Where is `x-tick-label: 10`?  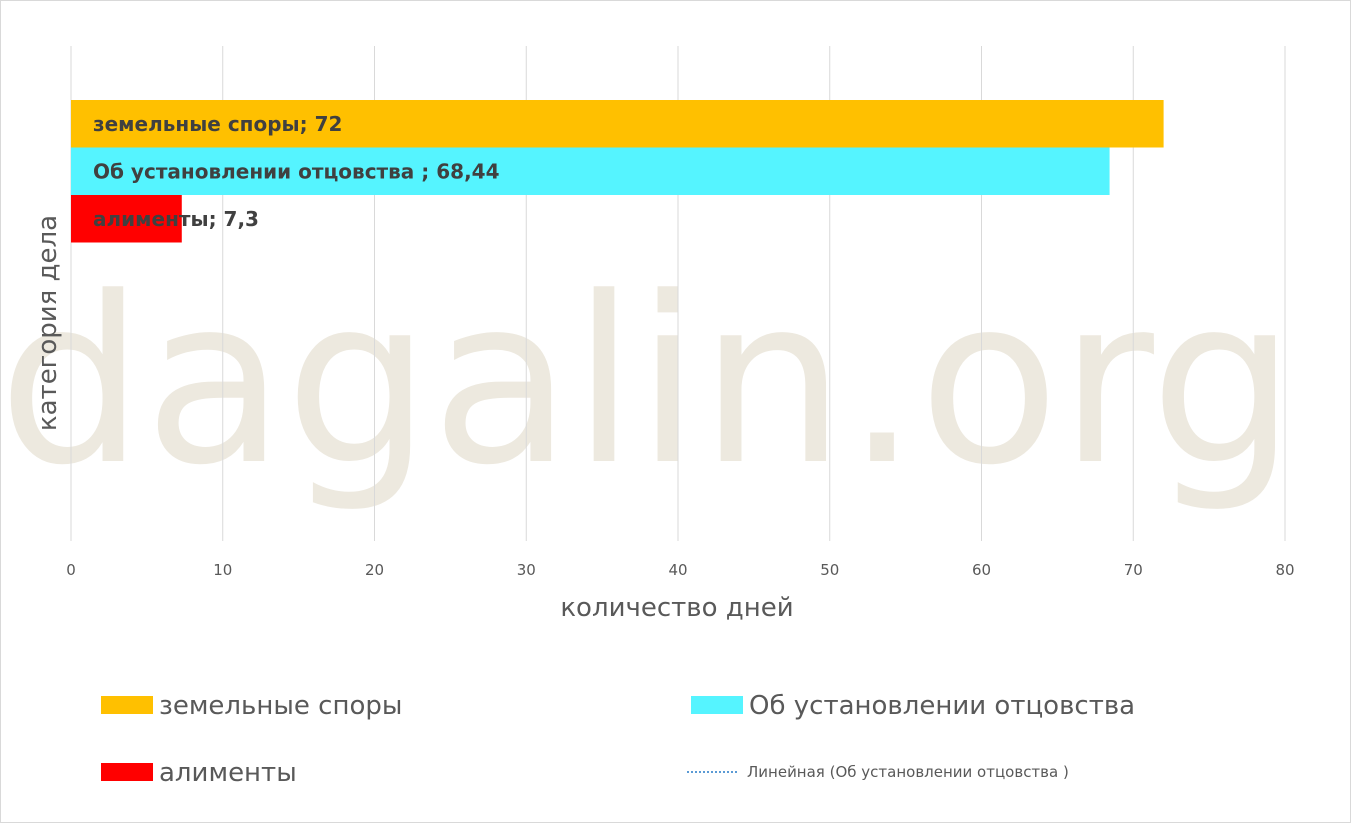
x-tick-label: 10 is located at coordinates (222, 570).